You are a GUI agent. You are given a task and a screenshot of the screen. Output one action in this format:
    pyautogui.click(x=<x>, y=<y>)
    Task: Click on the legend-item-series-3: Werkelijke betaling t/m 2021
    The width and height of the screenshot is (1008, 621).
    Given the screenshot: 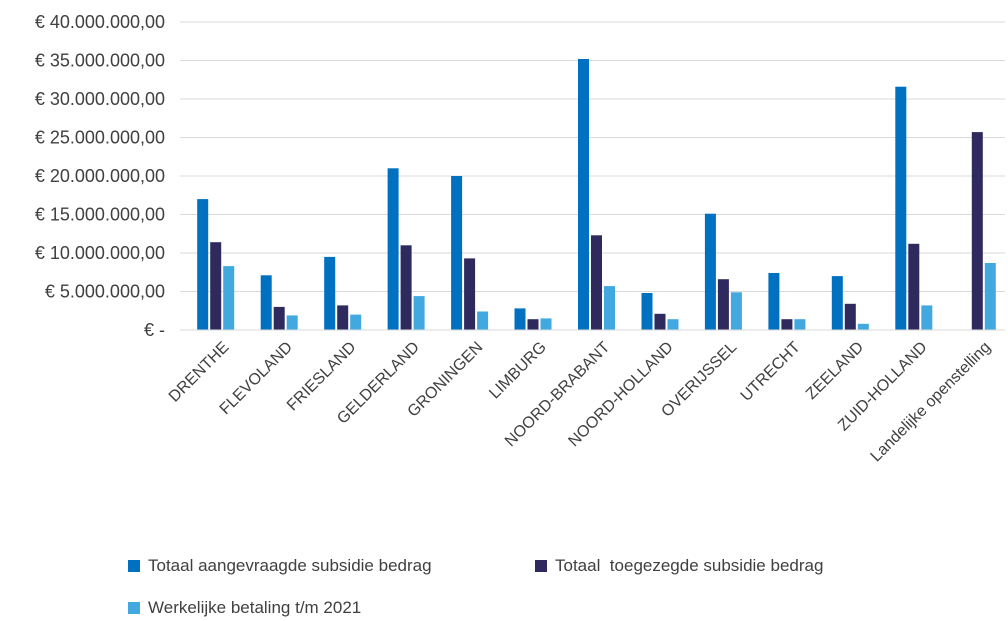 What is the action you would take?
    pyautogui.click(x=244, y=608)
    